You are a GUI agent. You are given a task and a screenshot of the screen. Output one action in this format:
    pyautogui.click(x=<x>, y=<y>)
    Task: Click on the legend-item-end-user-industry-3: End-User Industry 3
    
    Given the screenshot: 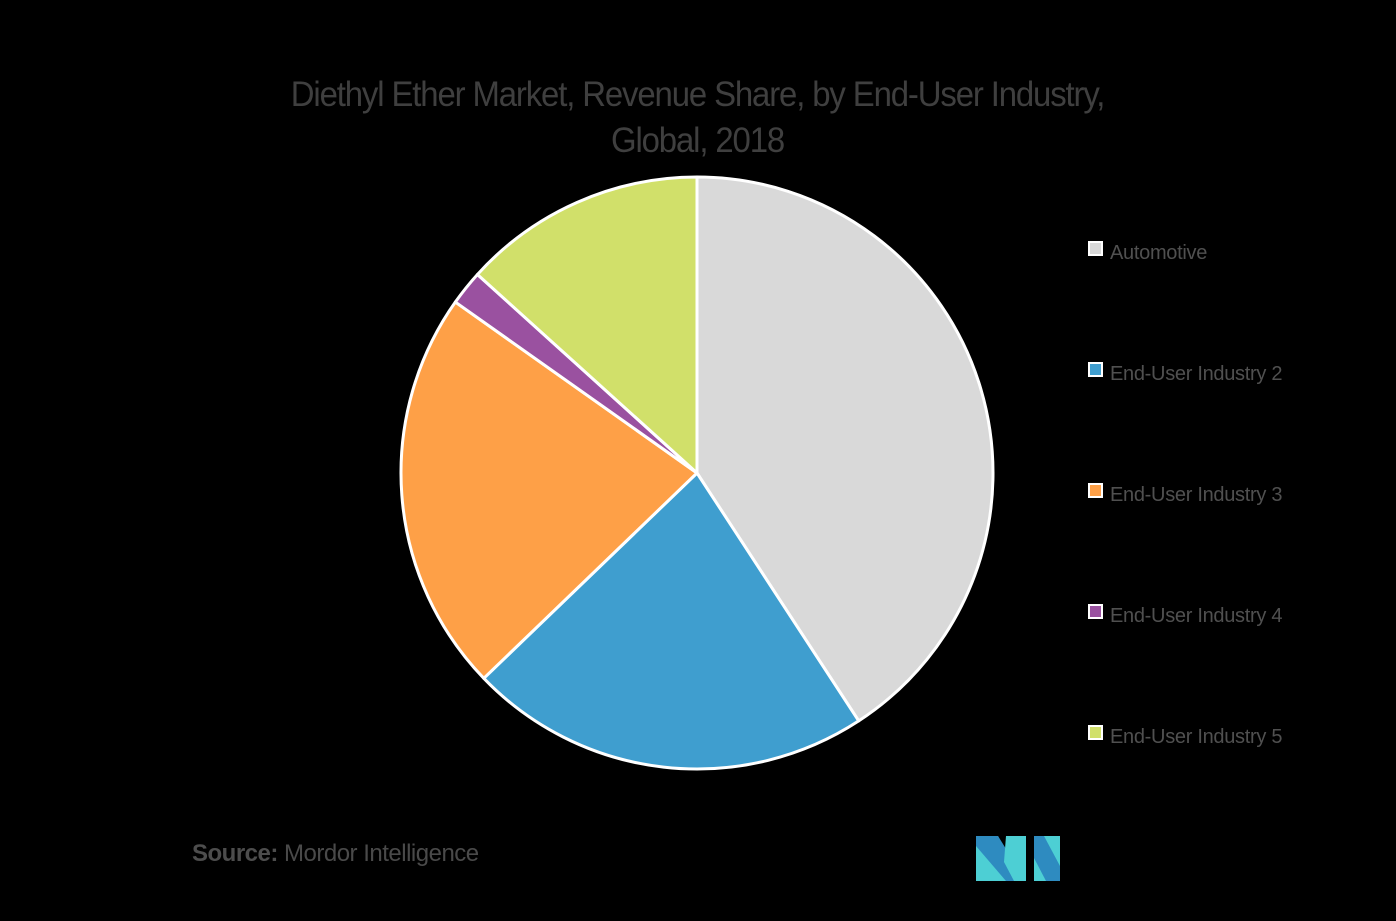 What is the action you would take?
    pyautogui.click(x=1185, y=493)
    